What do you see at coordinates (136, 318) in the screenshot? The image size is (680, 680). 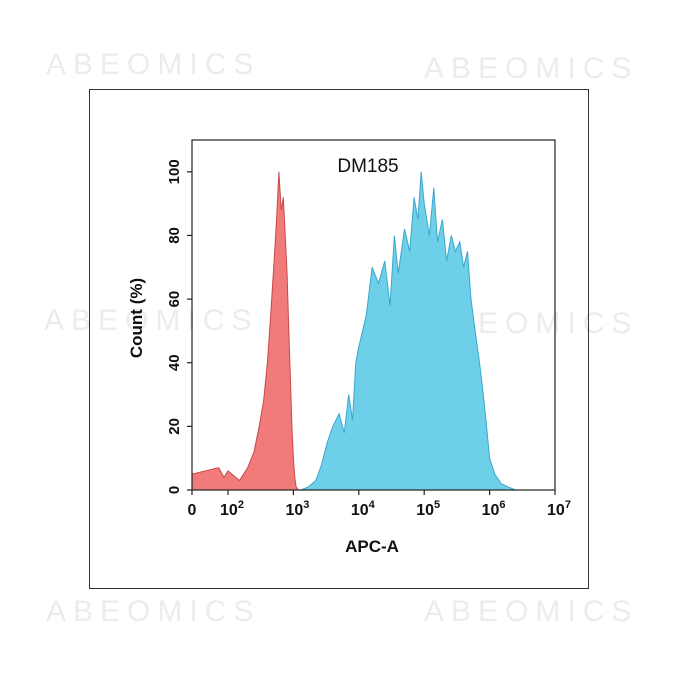 I see `y-axis-label: Count (%)` at bounding box center [136, 318].